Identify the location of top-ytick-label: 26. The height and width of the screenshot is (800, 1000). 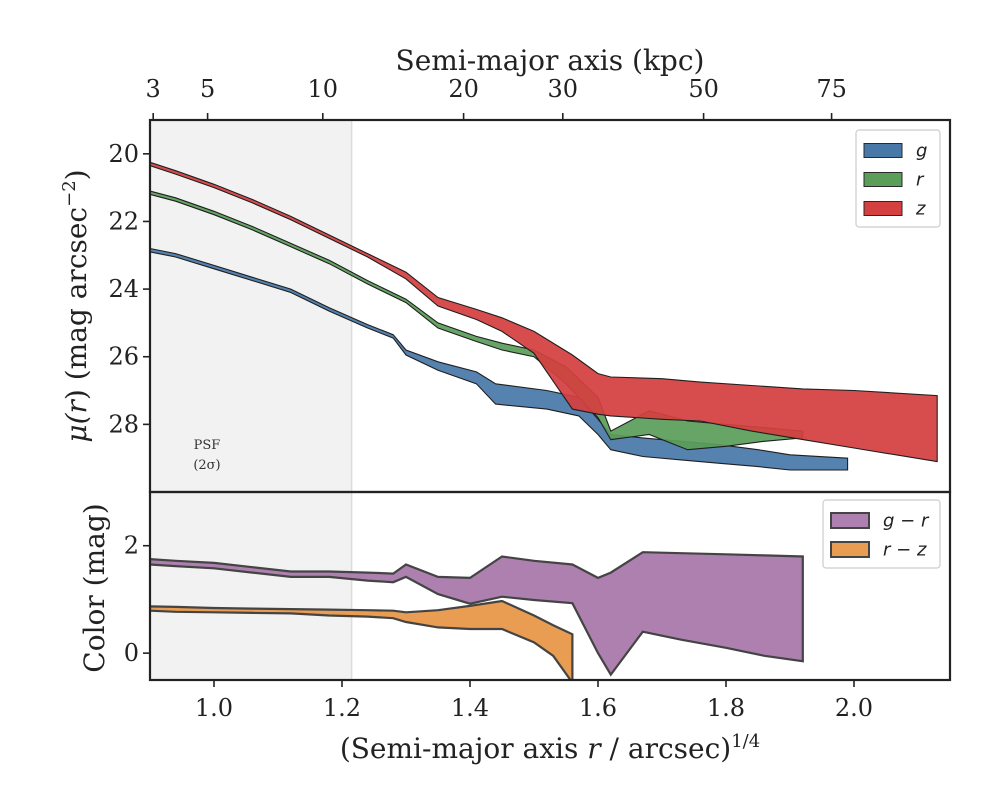
(123, 357).